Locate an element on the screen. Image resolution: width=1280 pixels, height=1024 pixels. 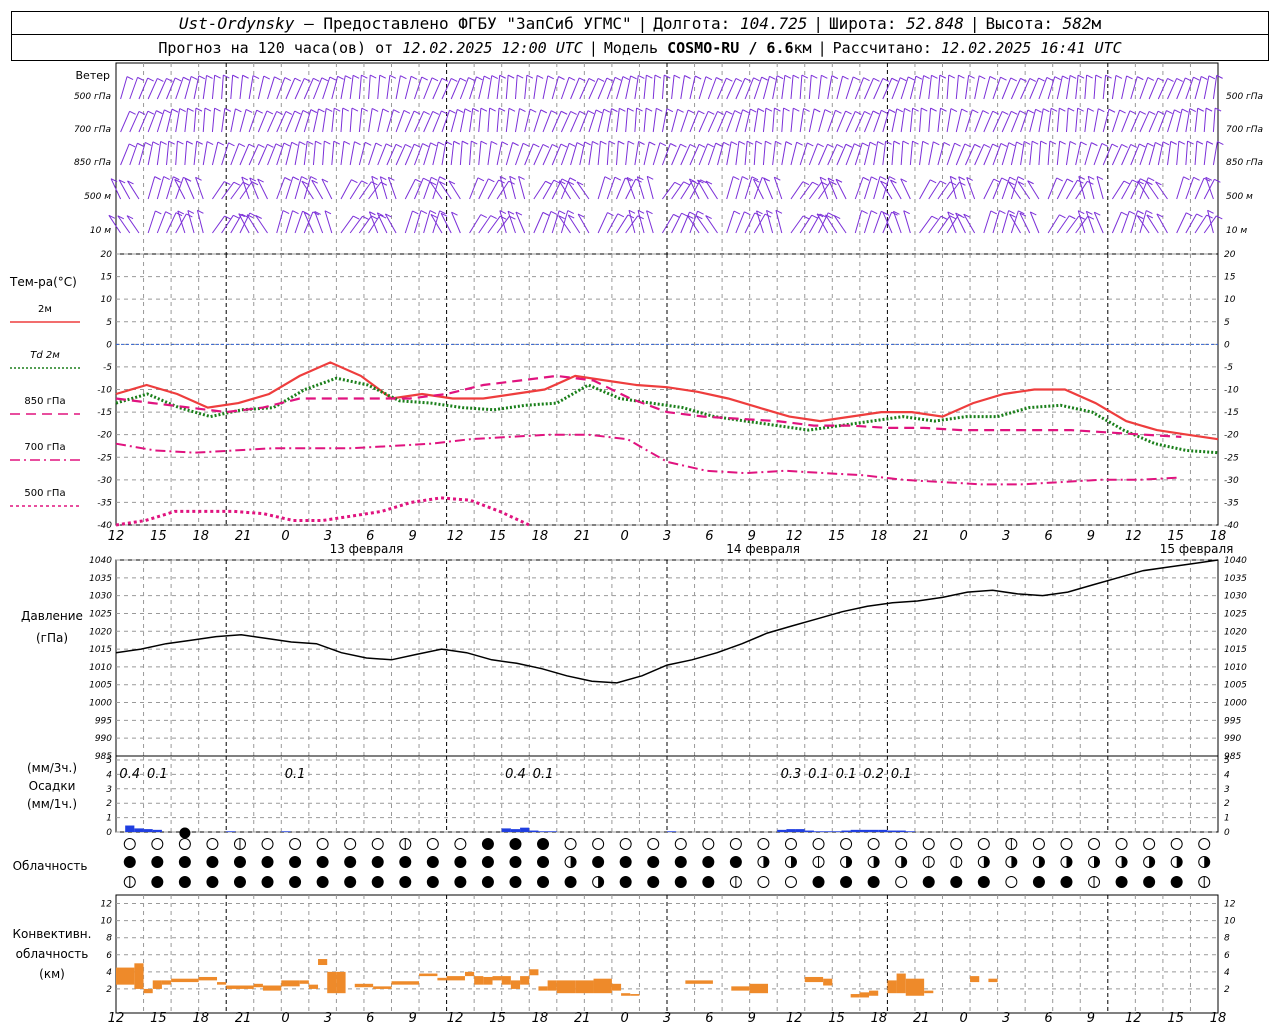
temp-axis-tick-right: 5 is located at coordinates (1227, 323).